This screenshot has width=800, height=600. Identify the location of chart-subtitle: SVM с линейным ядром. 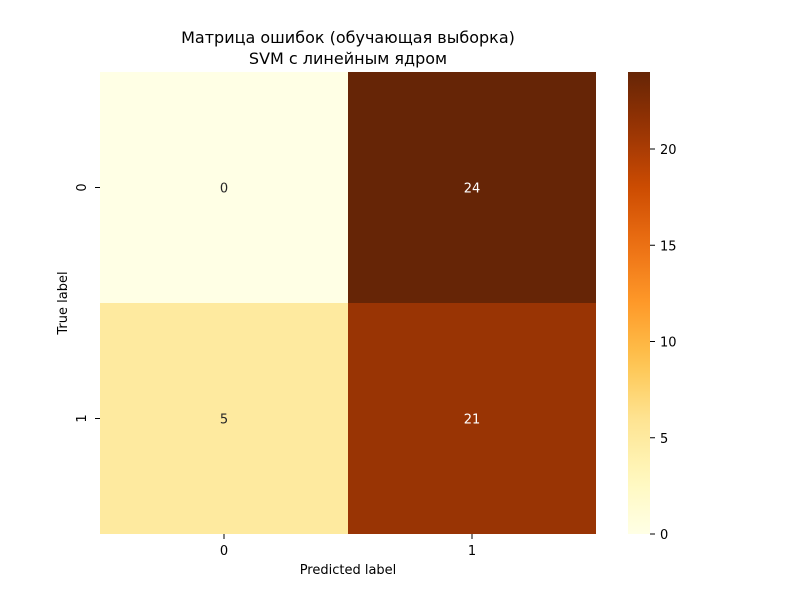
(348, 58).